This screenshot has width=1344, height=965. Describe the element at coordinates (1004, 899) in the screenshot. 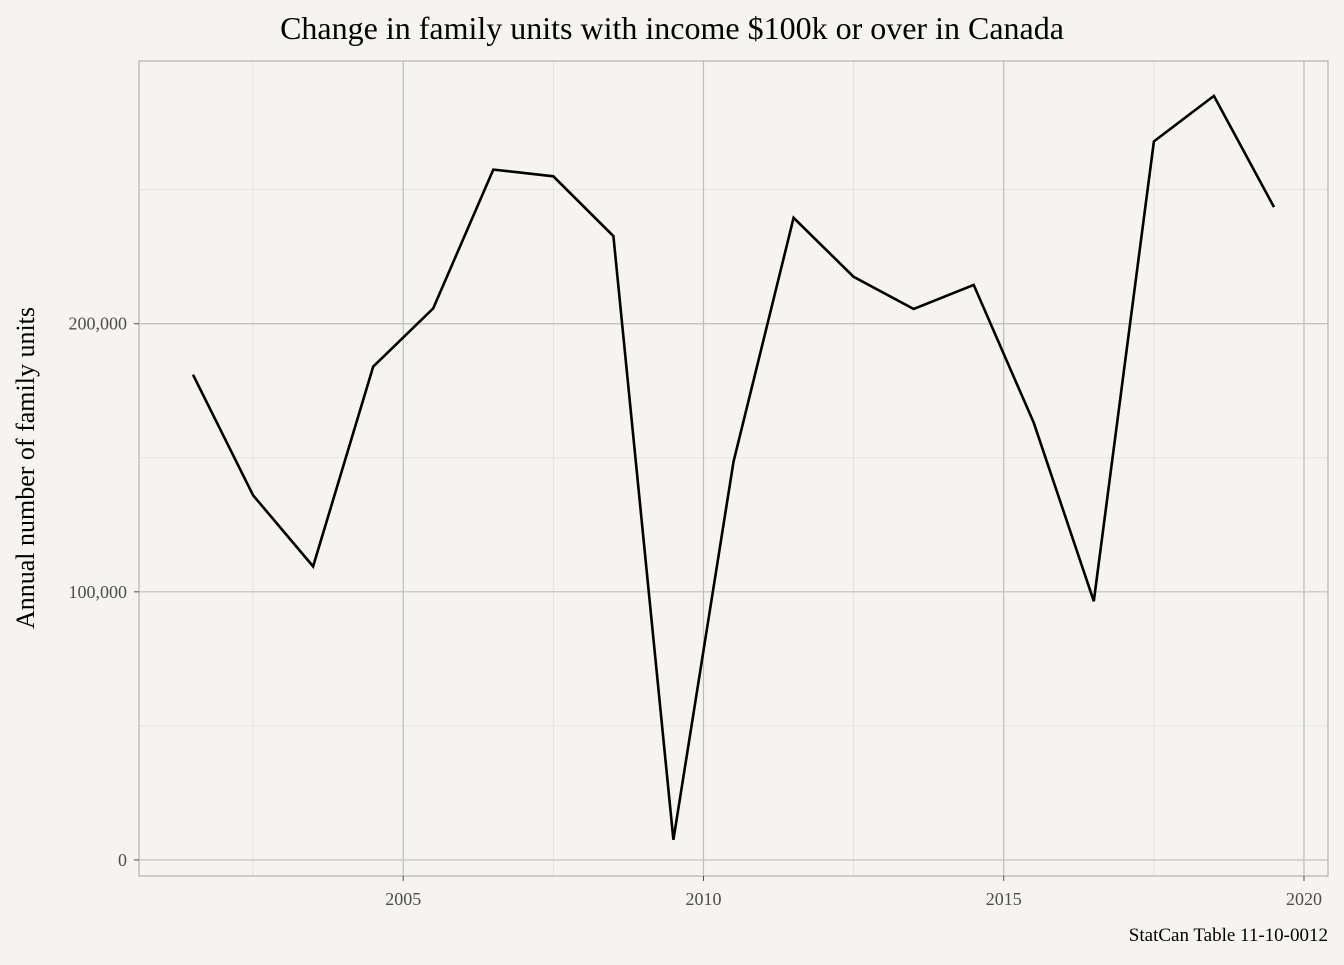

I see `x-tick-label: 2015` at that location.